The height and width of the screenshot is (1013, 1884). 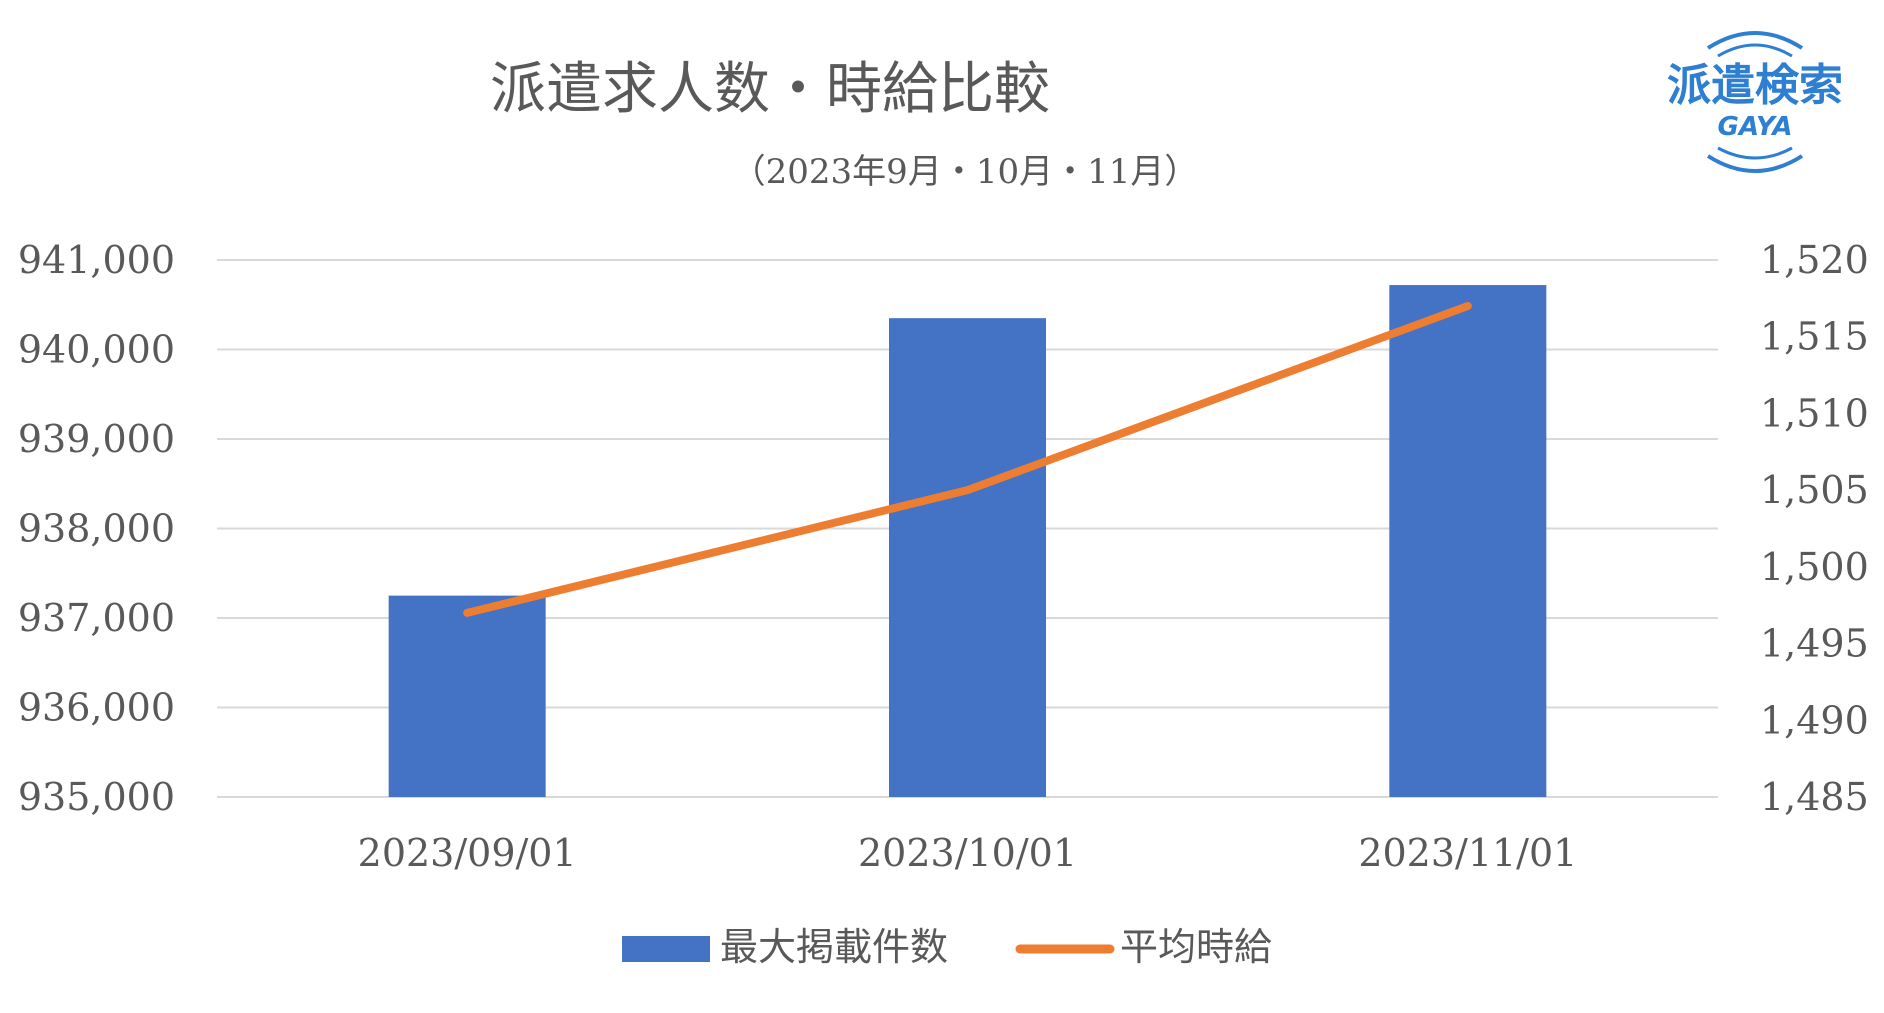 I want to click on y-left-tick-label: 935,000, so click(x=96, y=797).